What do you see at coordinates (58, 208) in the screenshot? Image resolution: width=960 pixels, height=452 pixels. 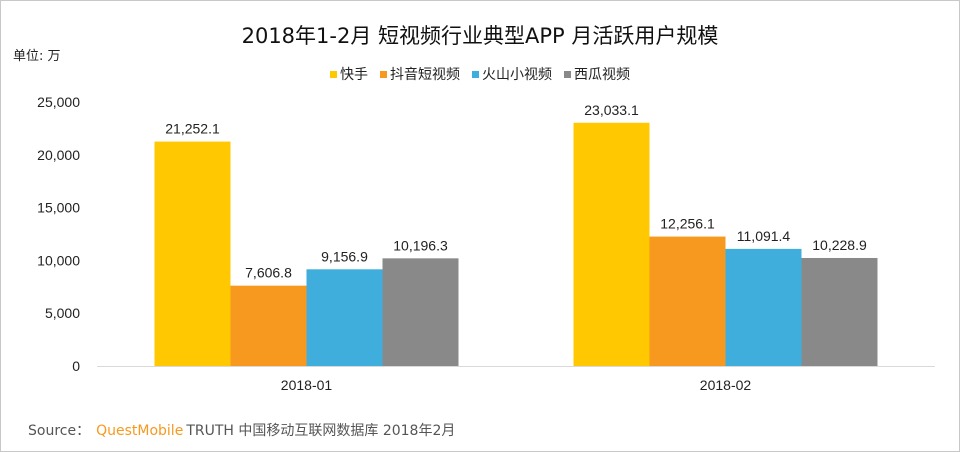 I see `y-tick-label: 15,000` at bounding box center [58, 208].